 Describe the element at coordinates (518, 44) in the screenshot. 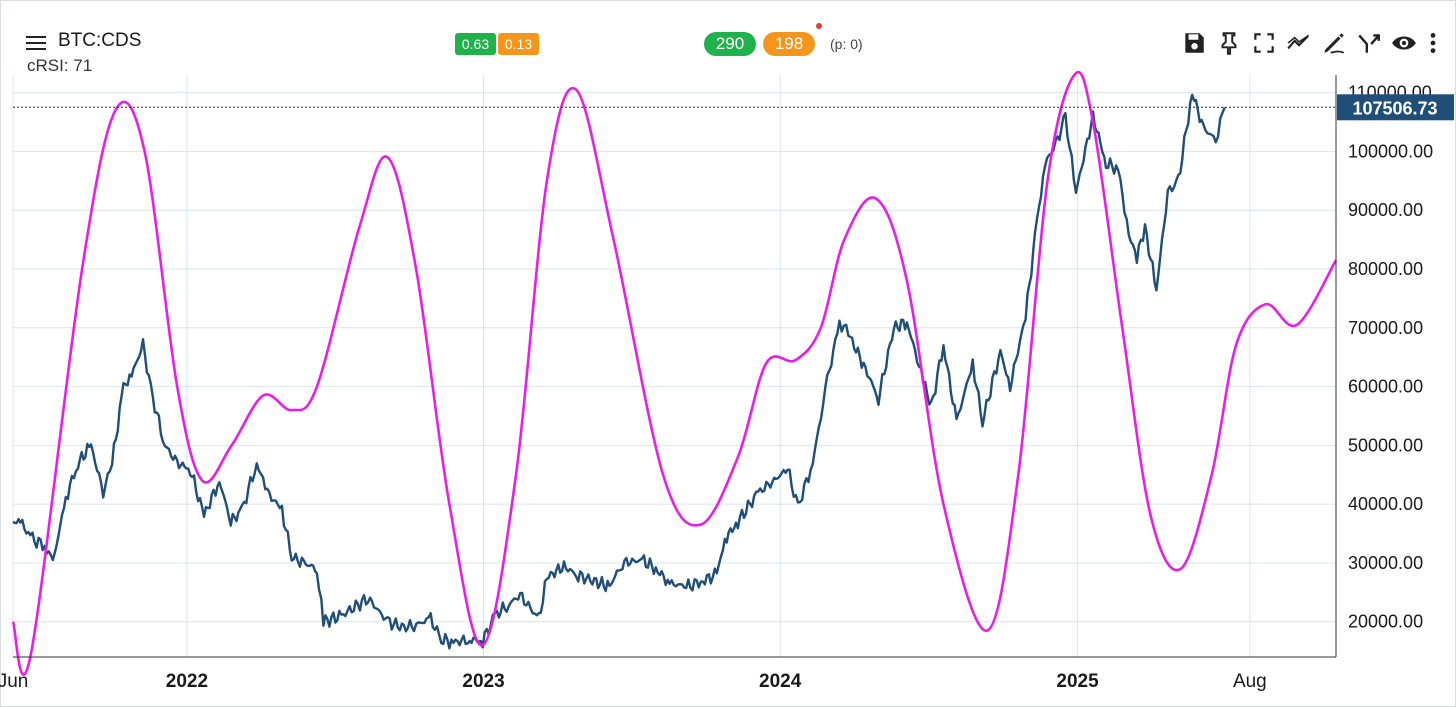

I see `badge-orange-small: 0.13` at that location.